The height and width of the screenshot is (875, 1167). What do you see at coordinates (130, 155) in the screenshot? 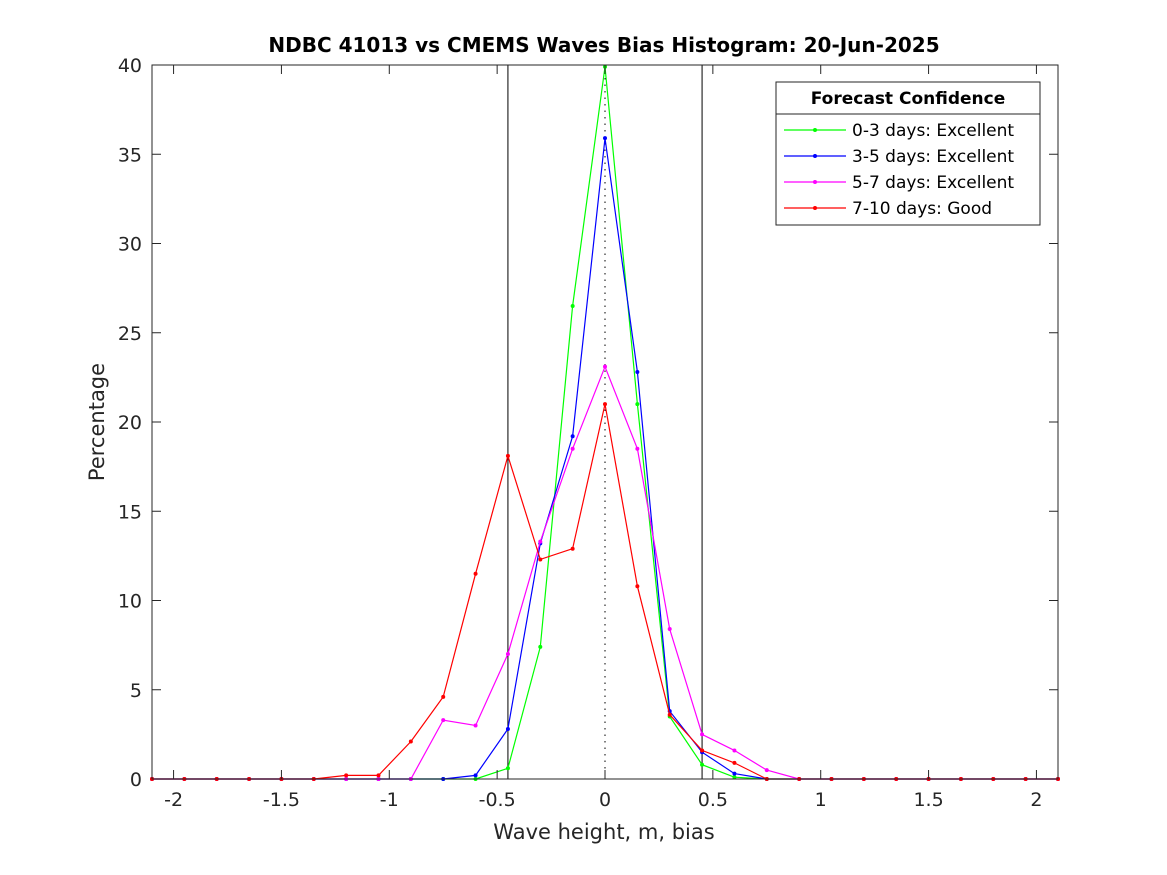
I see `y-tick-label: 35` at bounding box center [130, 155].